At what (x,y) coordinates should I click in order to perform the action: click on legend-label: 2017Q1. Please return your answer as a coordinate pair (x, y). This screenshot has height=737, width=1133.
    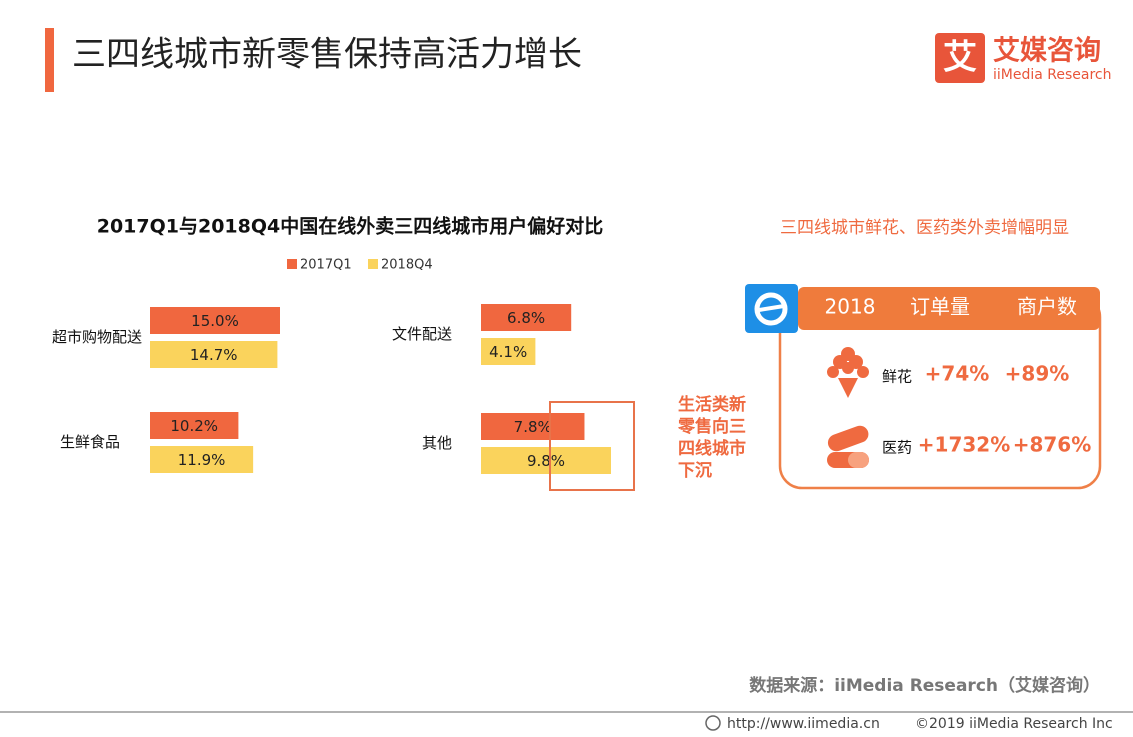
    Looking at the image, I should click on (326, 265).